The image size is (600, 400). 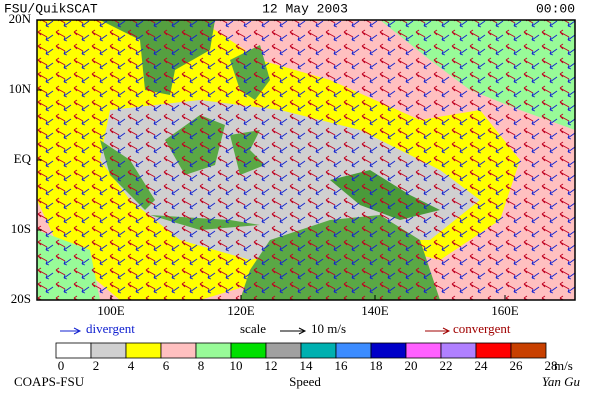 I want to click on colorbar-label: 22, so click(x=446, y=365).